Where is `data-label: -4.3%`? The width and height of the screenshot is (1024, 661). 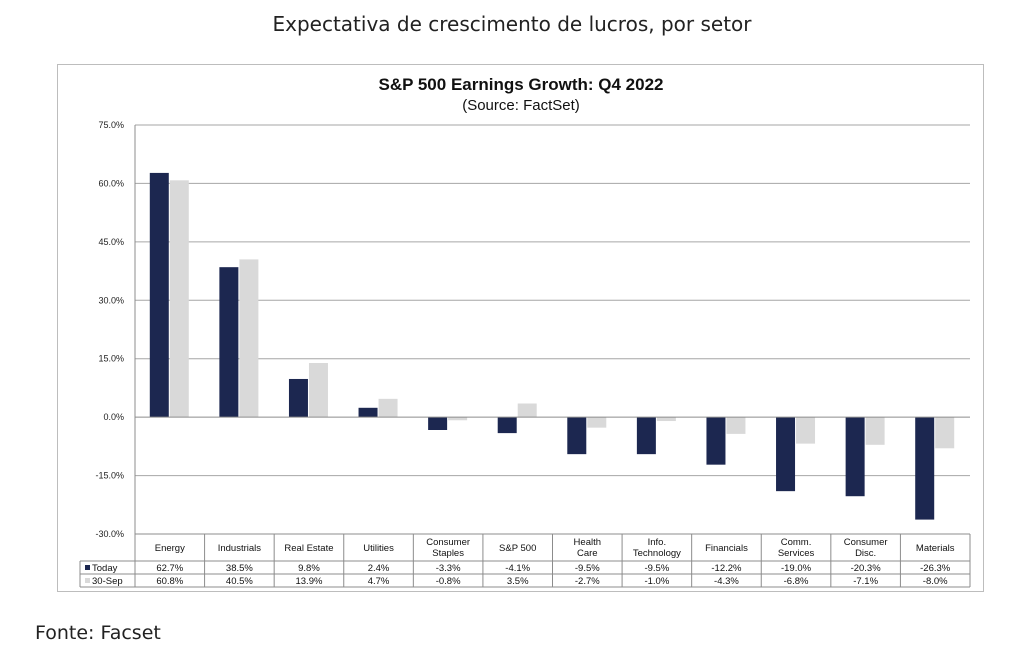
data-label: -4.3% is located at coordinates (726, 581).